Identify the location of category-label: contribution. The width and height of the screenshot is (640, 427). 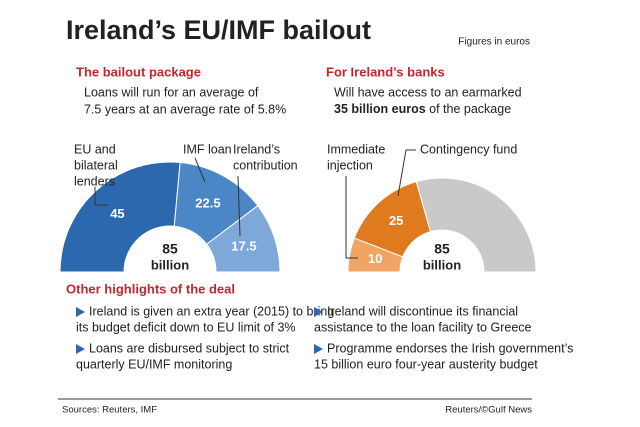
(265, 165).